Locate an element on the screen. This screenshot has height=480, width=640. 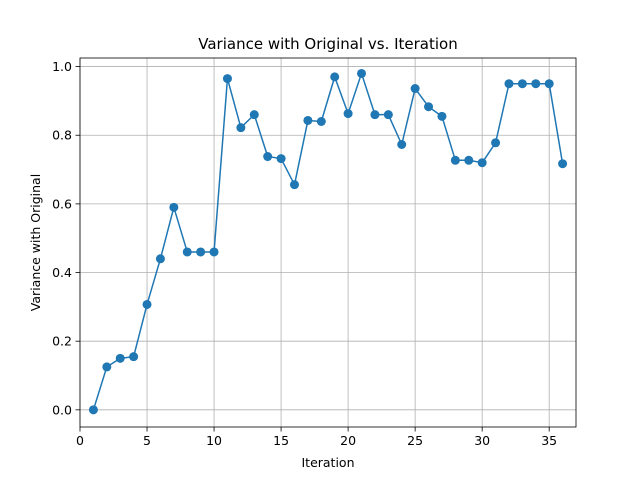
x-tick-label: 25 is located at coordinates (415, 440).